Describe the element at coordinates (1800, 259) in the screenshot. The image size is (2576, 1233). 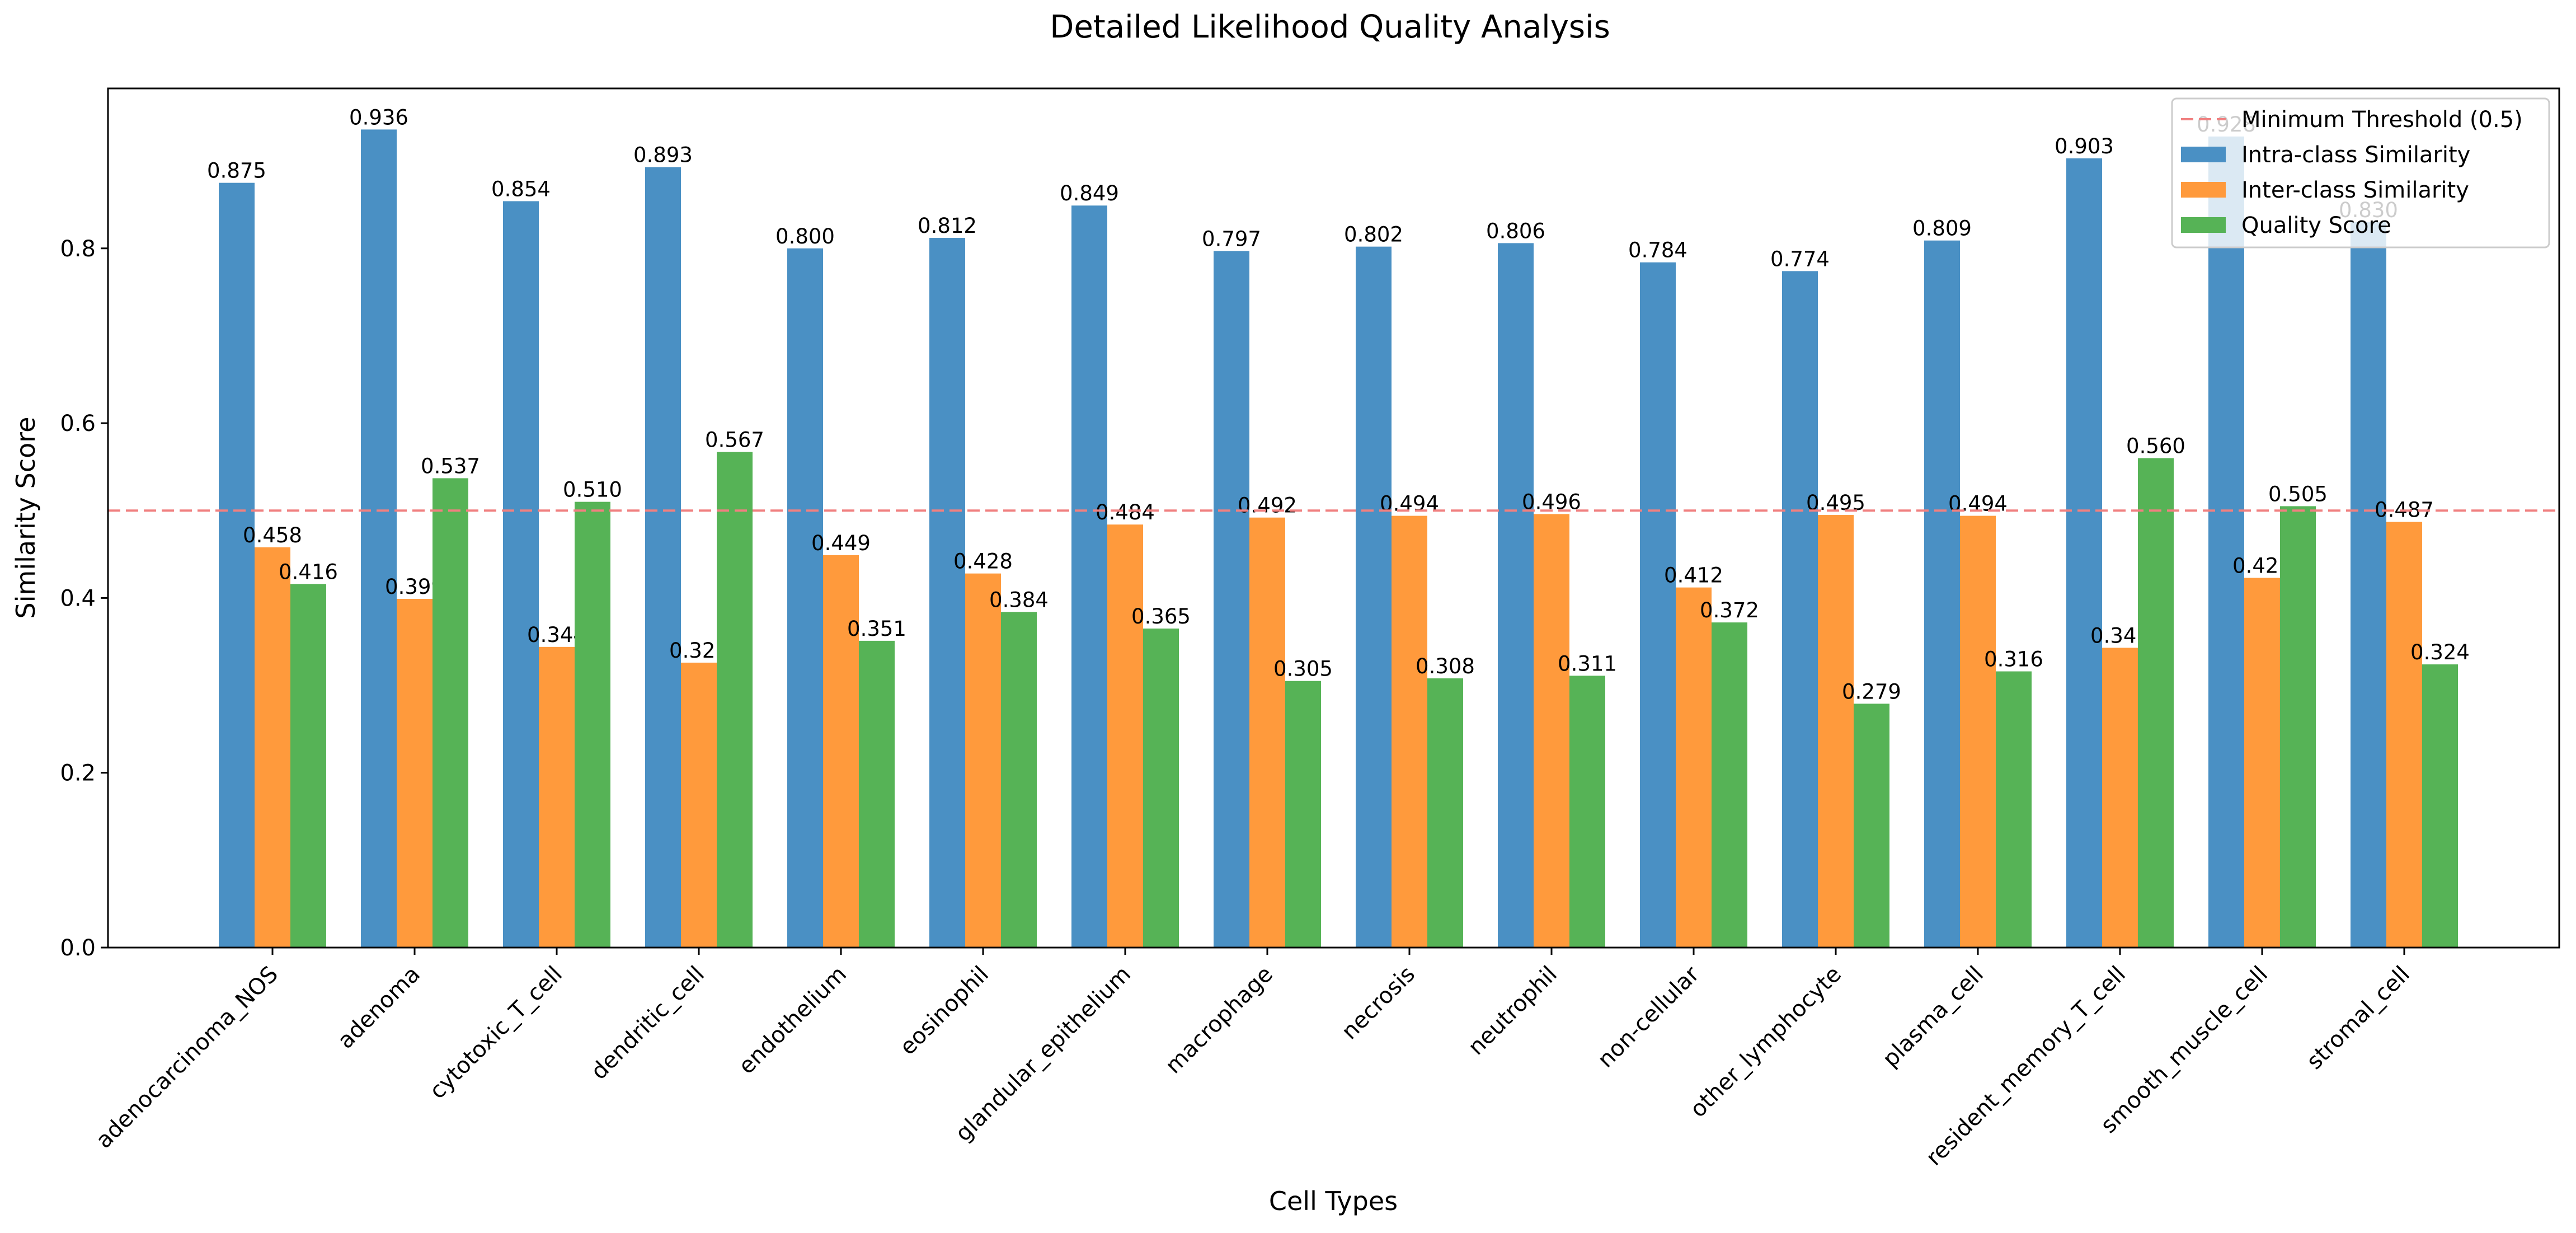
I see `data-label-intra-11: 0.774` at that location.